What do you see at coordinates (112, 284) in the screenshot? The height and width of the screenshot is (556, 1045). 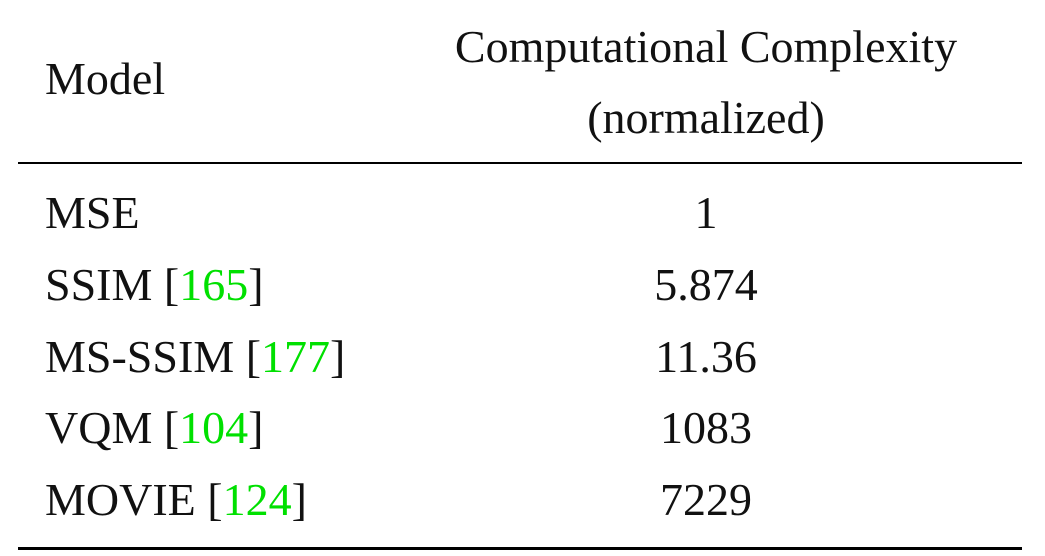 I see `model-text: SSIM [` at bounding box center [112, 284].